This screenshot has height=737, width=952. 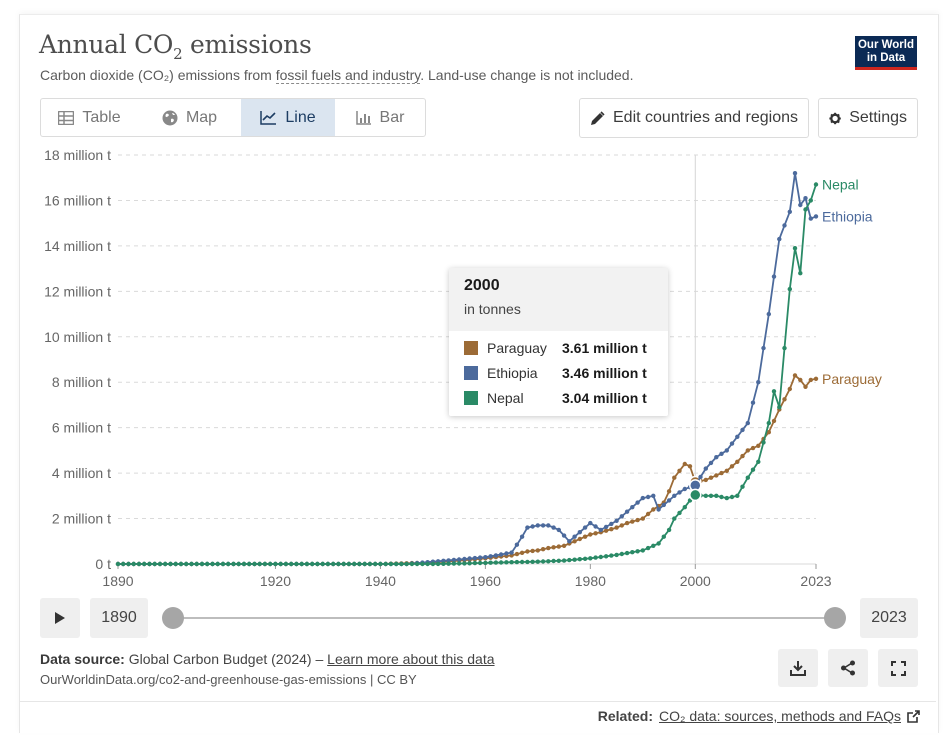 I want to click on share-icon, so click(x=848, y=668).